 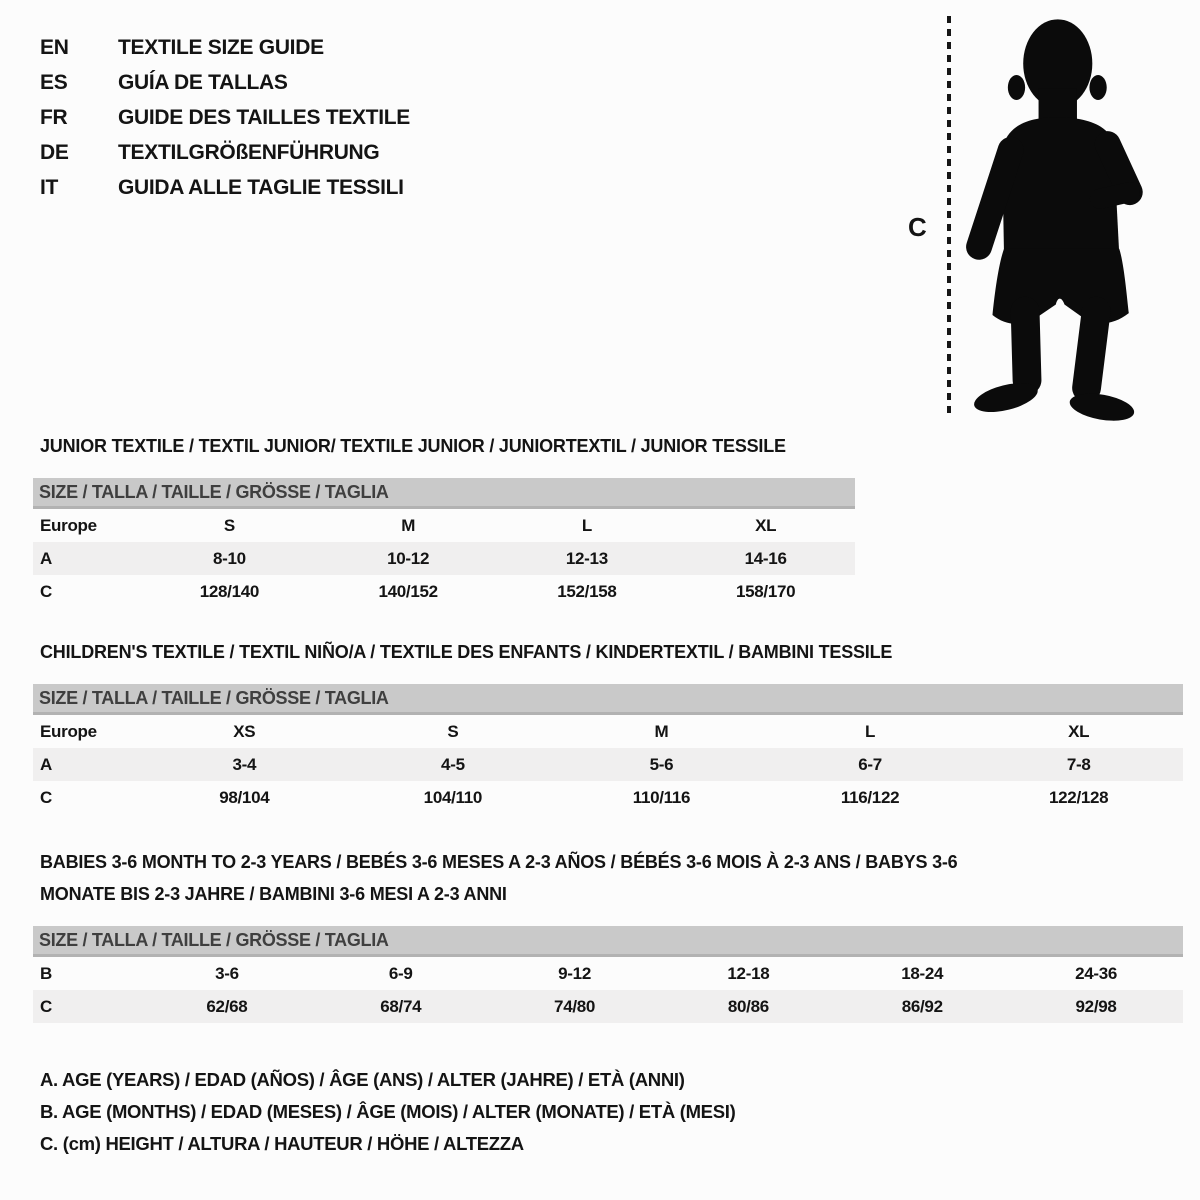 I want to click on language-title: GUÍA DE TALLAS, so click(x=203, y=82).